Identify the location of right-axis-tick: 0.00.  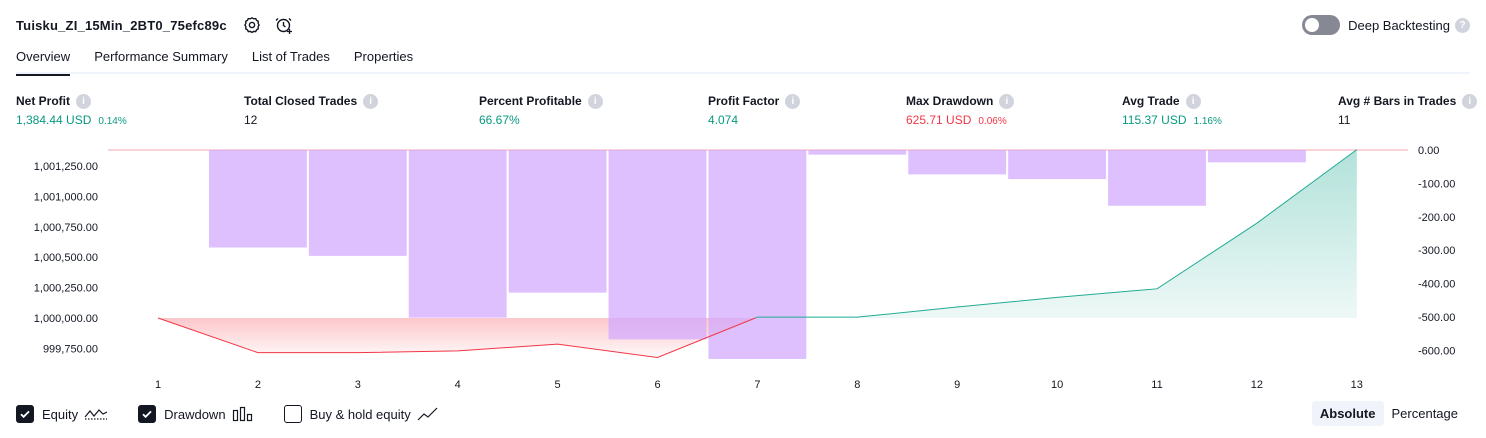
(1428, 151).